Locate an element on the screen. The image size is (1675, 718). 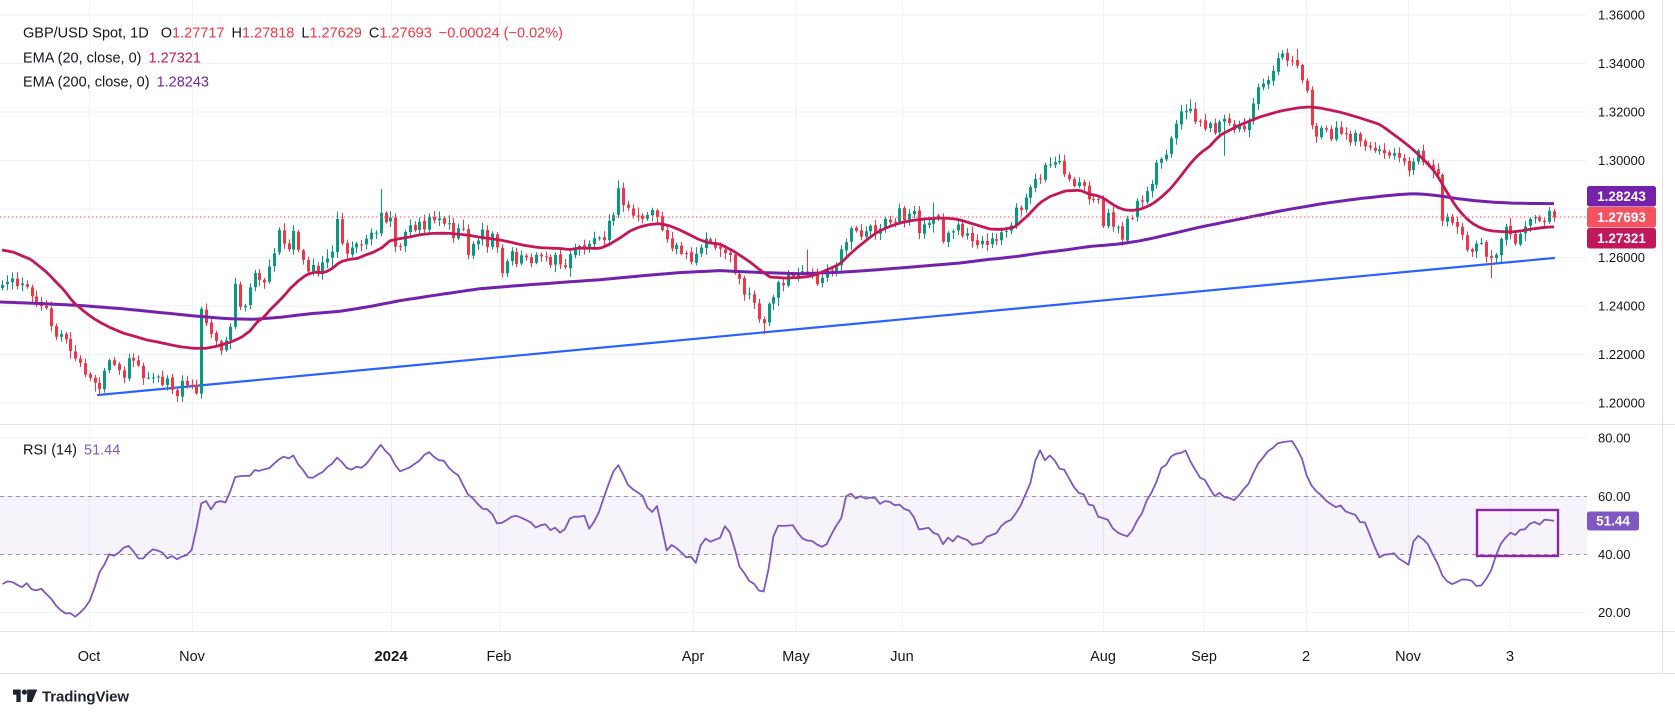
svg-text: 51.44 is located at coordinates (1613, 521).